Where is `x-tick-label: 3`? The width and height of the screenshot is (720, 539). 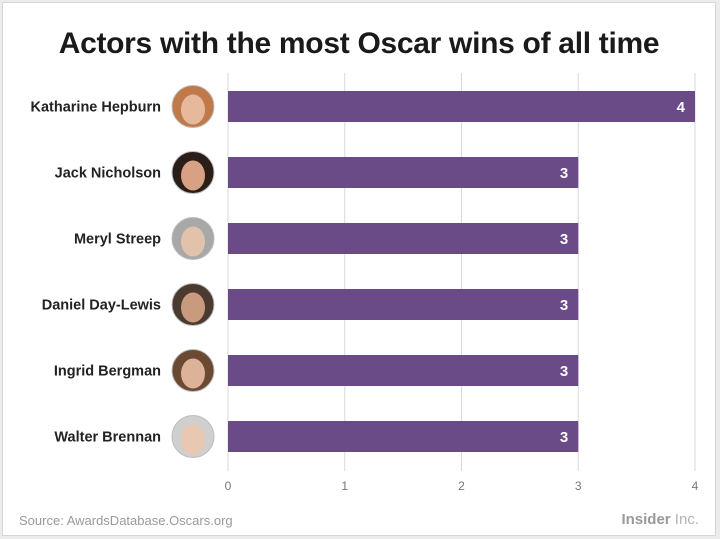
x-tick-label: 3 is located at coordinates (578, 486).